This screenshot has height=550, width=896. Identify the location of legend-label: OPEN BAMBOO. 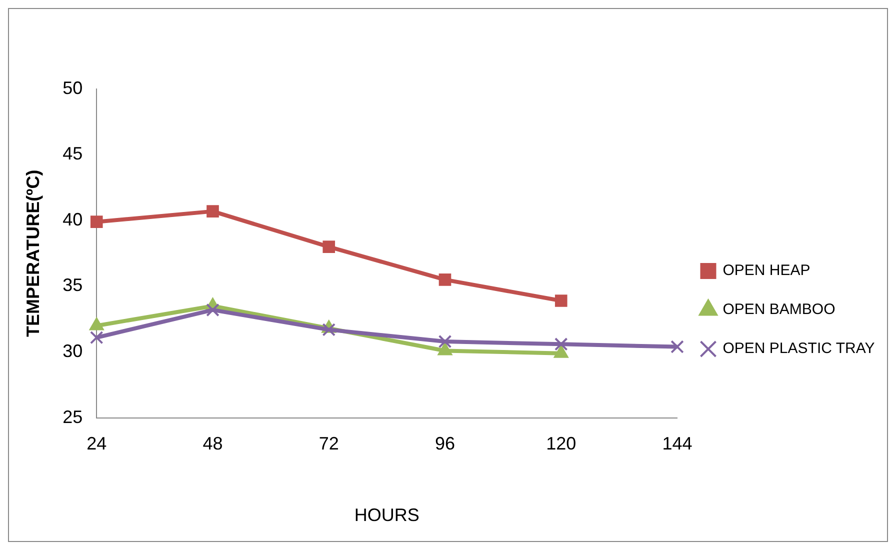
(779, 309).